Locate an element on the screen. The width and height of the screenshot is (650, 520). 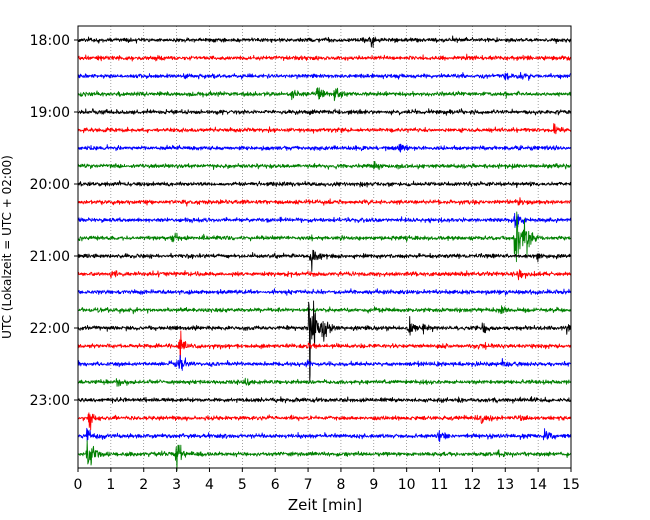
x-tick-label-14: 14 is located at coordinates (538, 485).